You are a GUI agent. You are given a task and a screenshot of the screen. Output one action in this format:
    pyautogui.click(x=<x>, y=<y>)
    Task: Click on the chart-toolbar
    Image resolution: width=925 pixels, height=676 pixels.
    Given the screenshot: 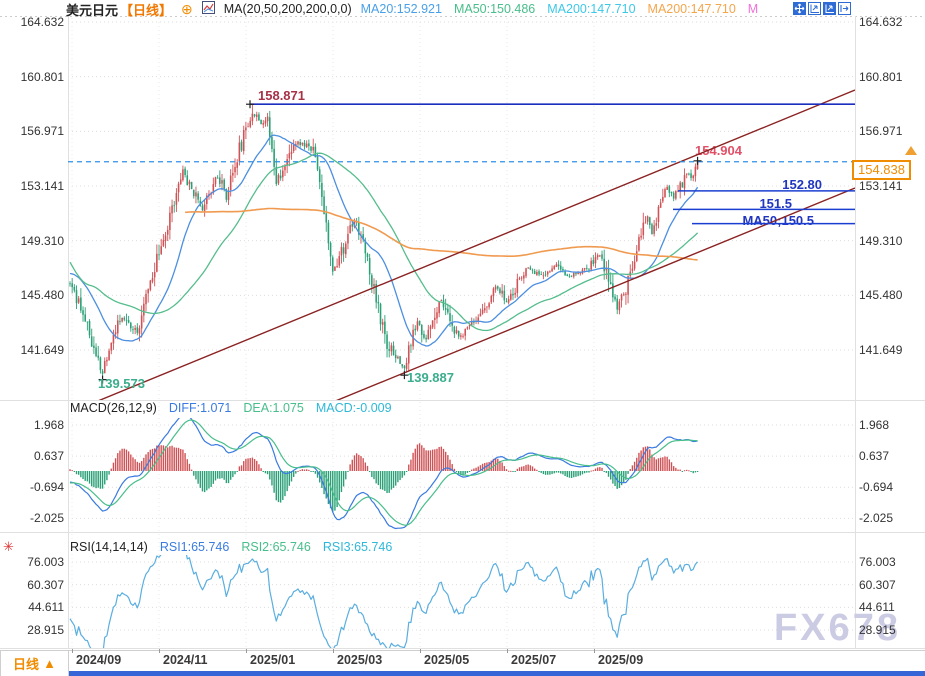 What is the action you would take?
    pyautogui.click(x=822, y=8)
    